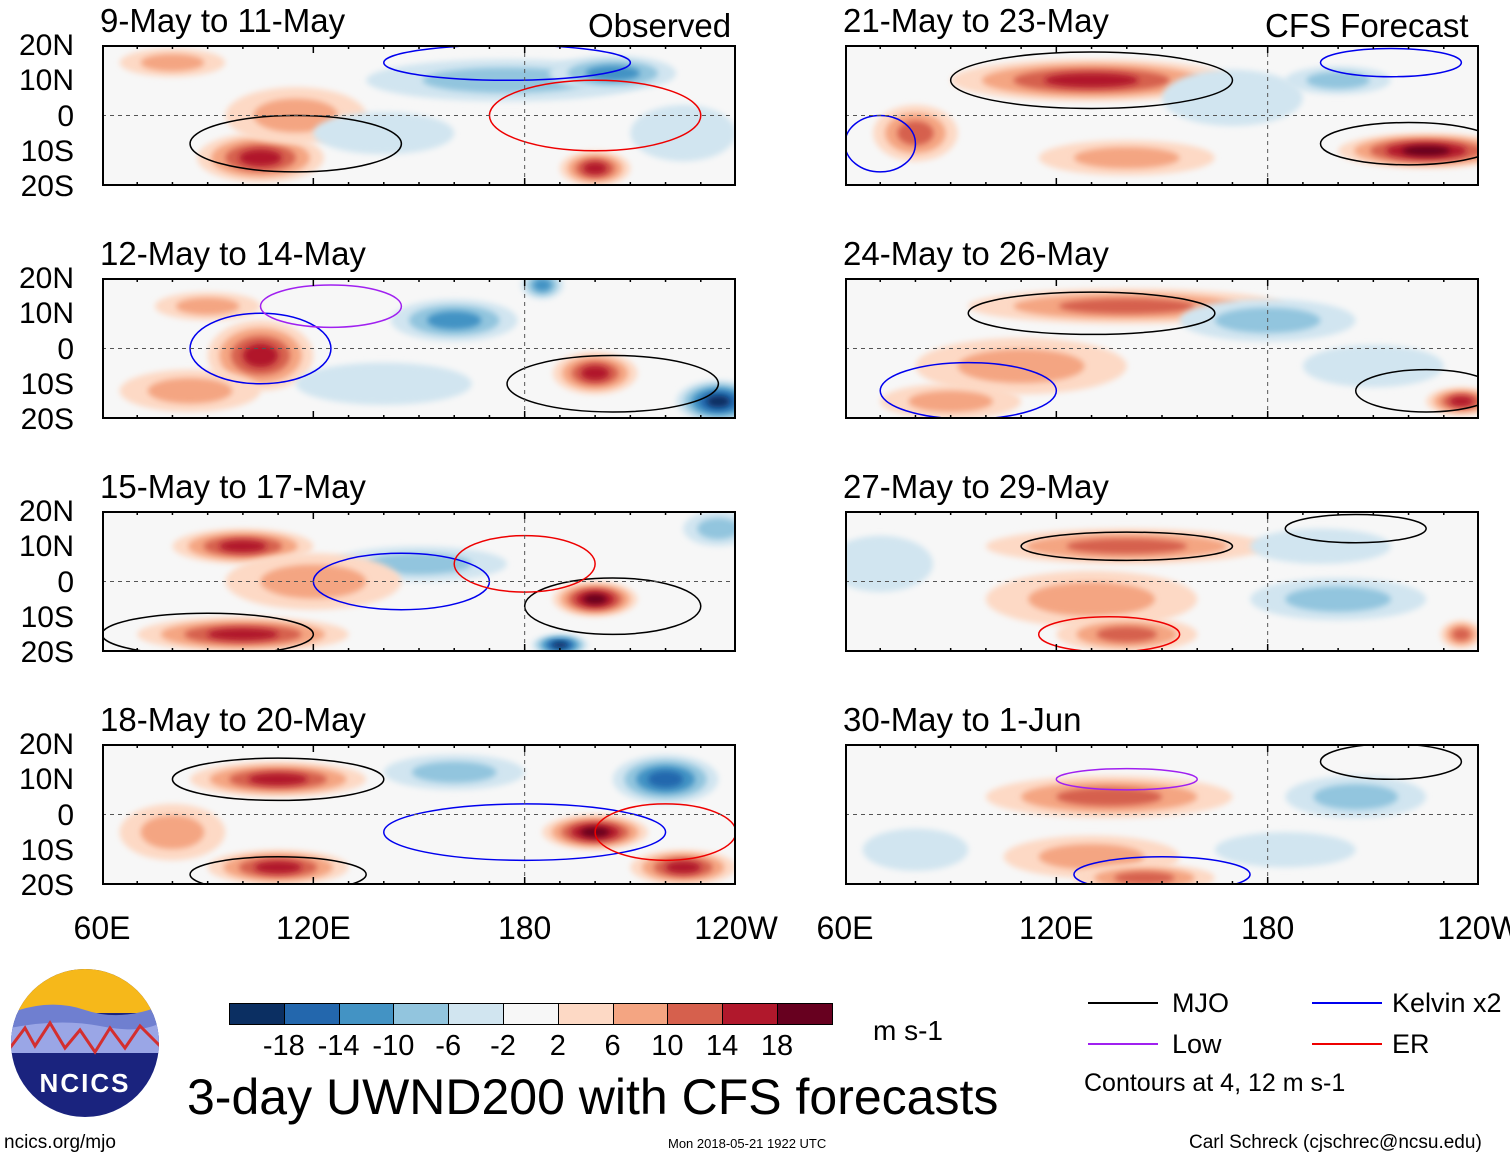 This screenshot has width=1510, height=1158. I want to click on er-legend-line, so click(1347, 1044).